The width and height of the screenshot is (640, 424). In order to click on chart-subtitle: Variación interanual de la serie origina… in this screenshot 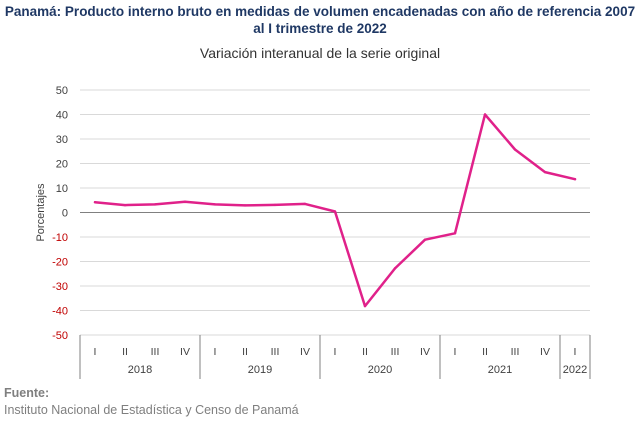, I will do `click(320, 53)`.